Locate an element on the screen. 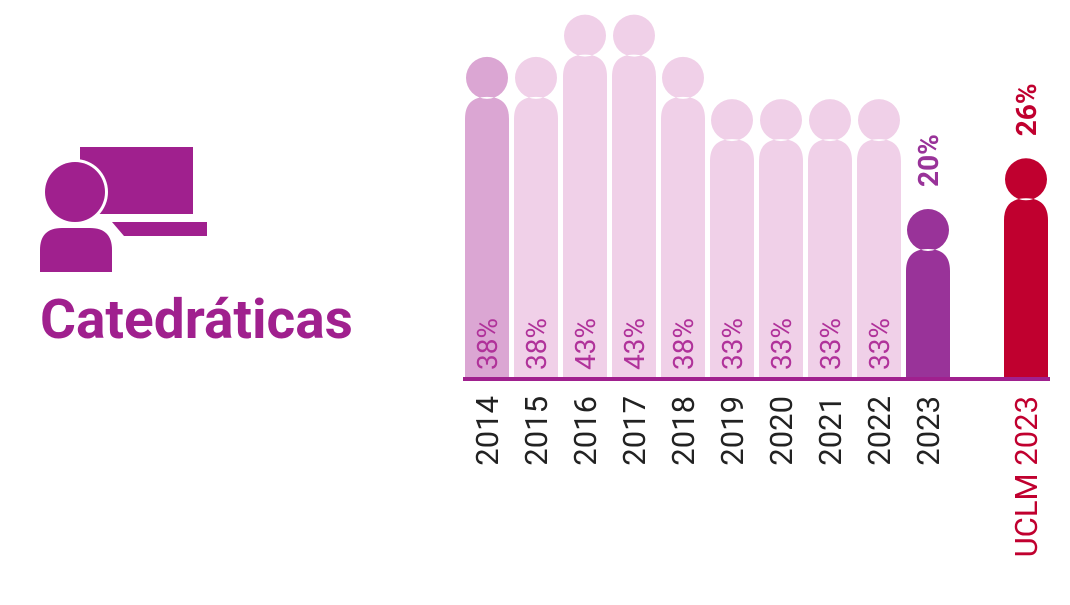 The width and height of the screenshot is (1070, 605). x-tick-label: 2014 is located at coordinates (487, 431).